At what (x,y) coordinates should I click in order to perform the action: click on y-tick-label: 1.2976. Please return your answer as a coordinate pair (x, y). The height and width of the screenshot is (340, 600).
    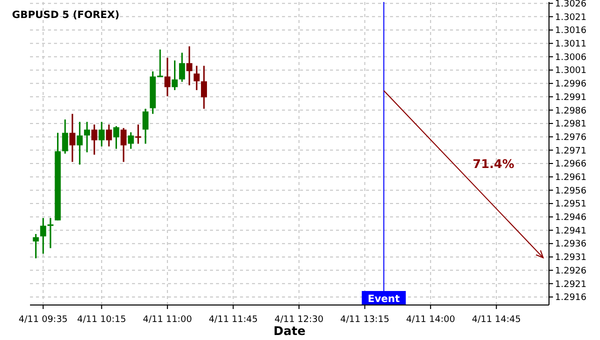
    Looking at the image, I should click on (571, 137).